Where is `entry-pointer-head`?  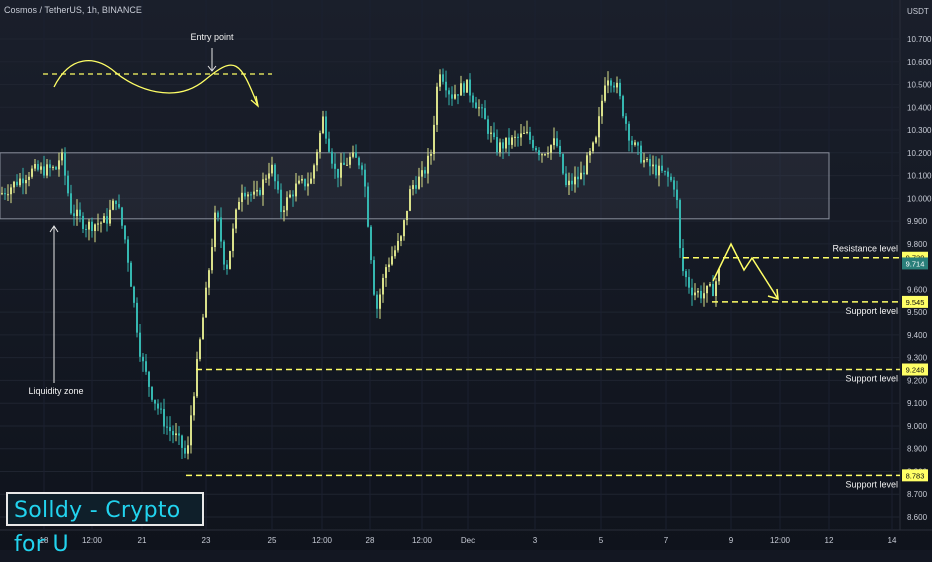 entry-pointer-head is located at coordinates (212, 68).